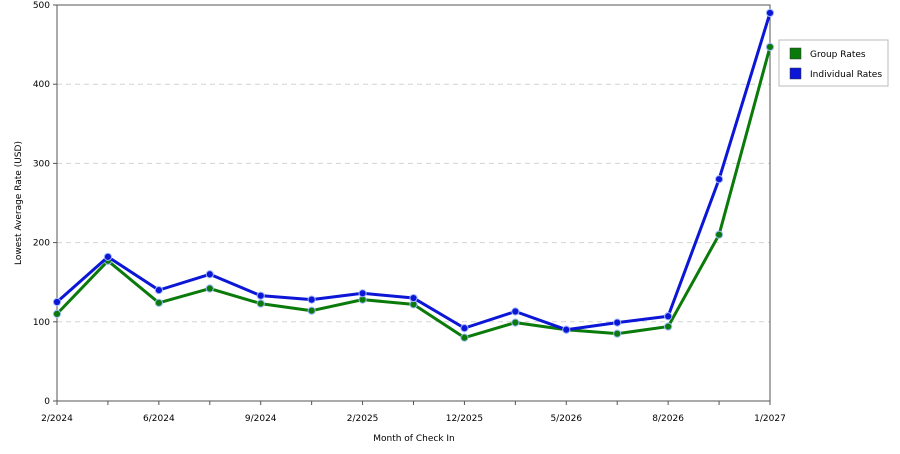 The width and height of the screenshot is (900, 454). What do you see at coordinates (19, 203) in the screenshot?
I see `y-axis-label: Lowest Average Rate (USD)` at bounding box center [19, 203].